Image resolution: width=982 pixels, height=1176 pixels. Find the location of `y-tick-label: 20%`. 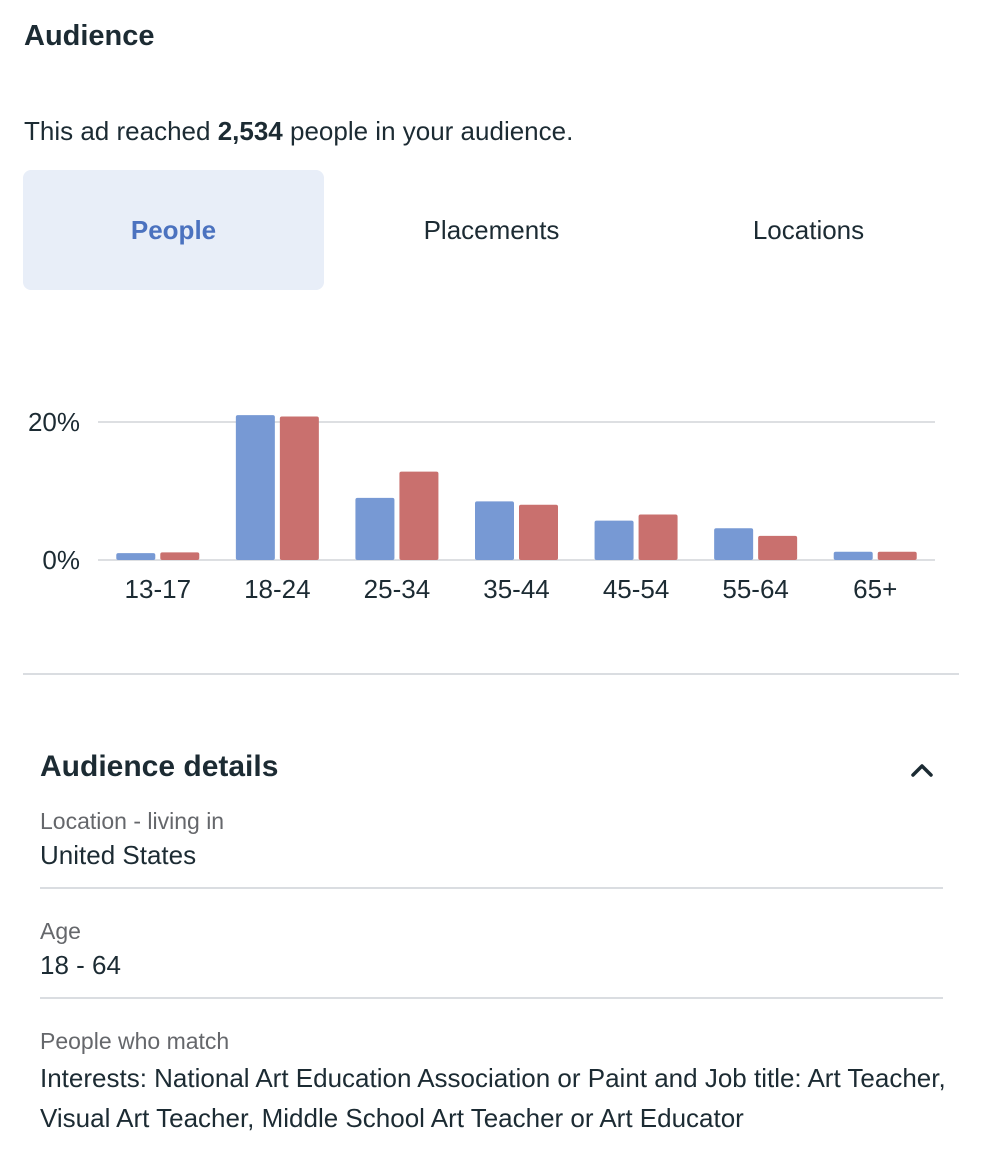

y-tick-label: 20% is located at coordinates (54, 422).